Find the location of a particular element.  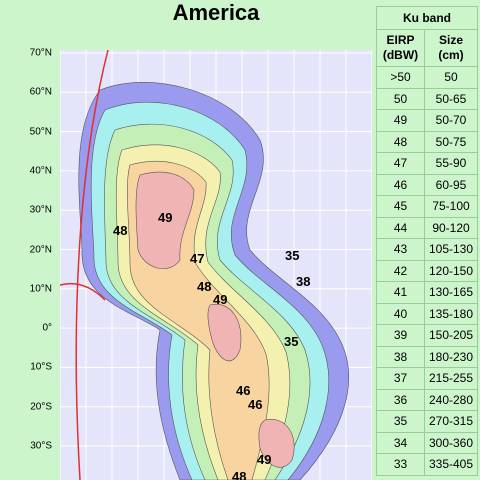

dish-size: 300-360 is located at coordinates (451, 442).